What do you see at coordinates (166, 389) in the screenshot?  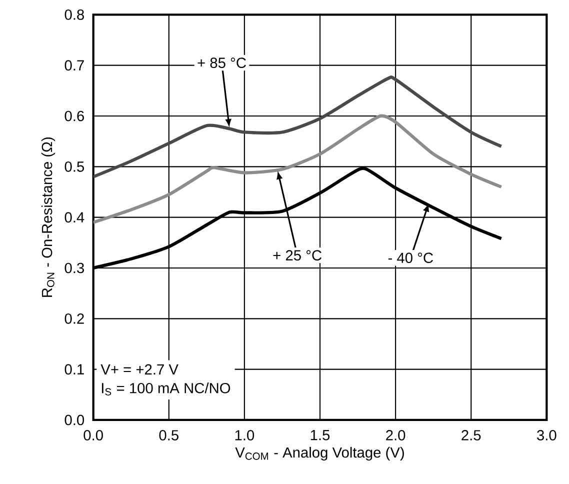 I see `annotation: I$_{S}$ = 100 mA NC/NO` at bounding box center [166, 389].